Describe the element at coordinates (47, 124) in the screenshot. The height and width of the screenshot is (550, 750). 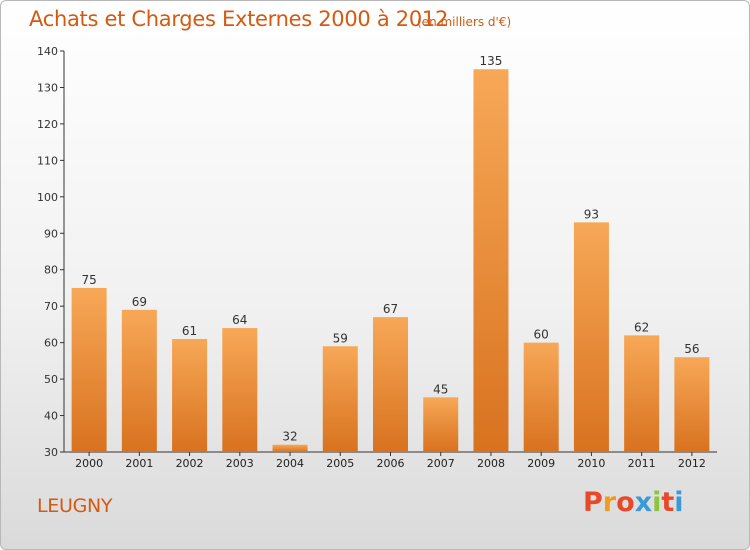
I see `y-tick-label: 120` at that location.